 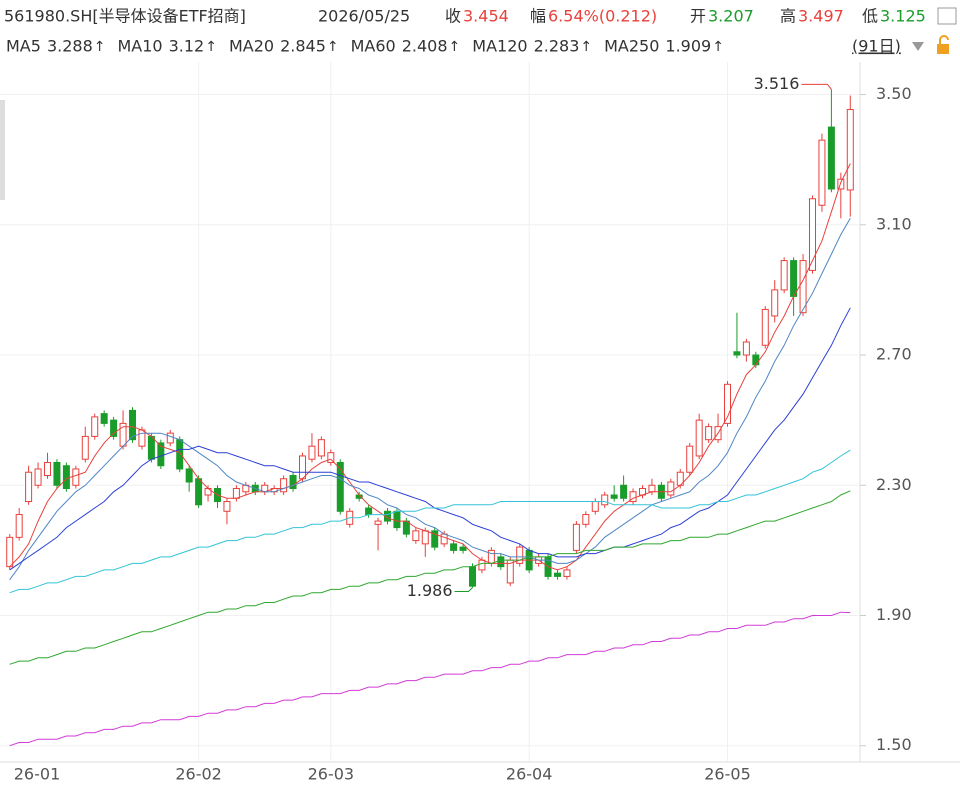 What do you see at coordinates (331, 774) in the screenshot?
I see `x-tick-label: 26-03` at bounding box center [331, 774].